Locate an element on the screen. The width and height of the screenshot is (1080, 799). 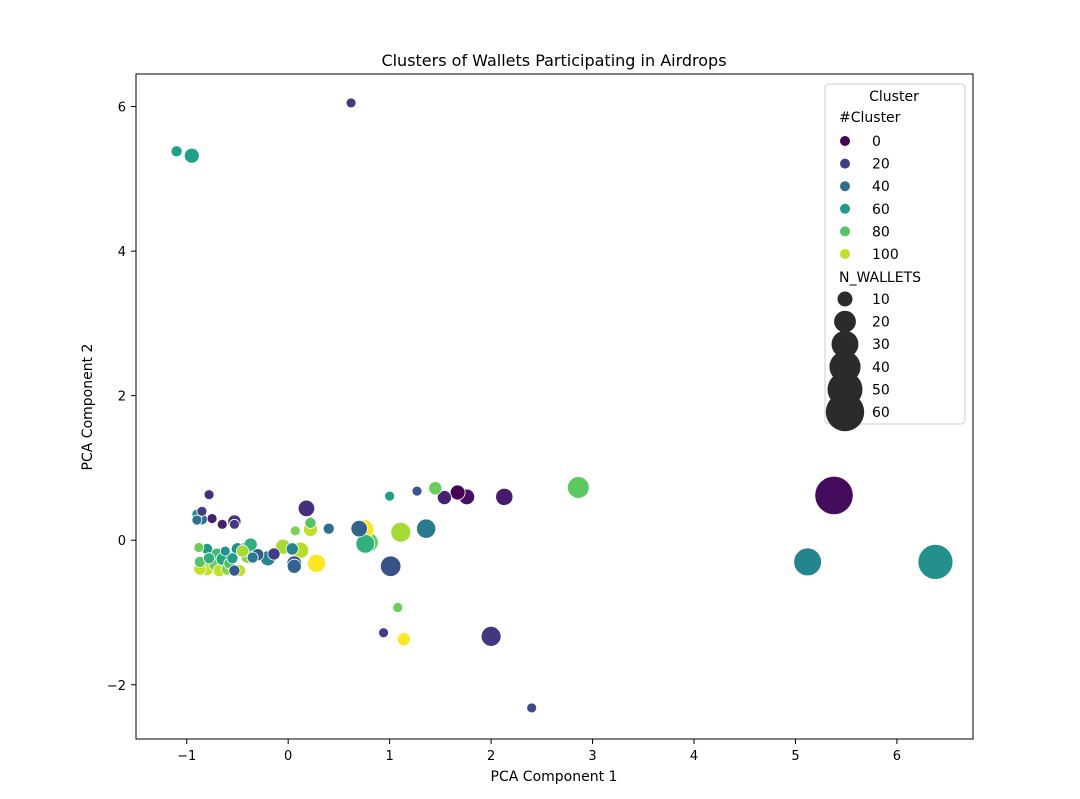
x-tick-label: 3 is located at coordinates (592, 756).